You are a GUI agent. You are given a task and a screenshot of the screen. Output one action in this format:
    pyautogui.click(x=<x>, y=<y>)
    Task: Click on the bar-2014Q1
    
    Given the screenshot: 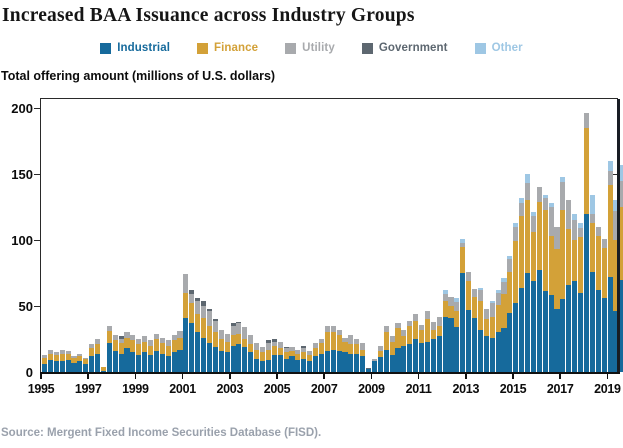 What is the action you would take?
    pyautogui.click(x=492, y=235)
    